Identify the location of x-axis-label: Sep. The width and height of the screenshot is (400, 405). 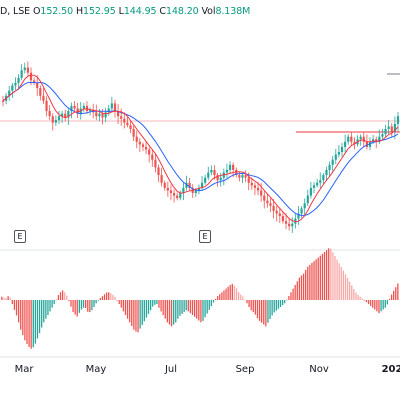
(245, 369).